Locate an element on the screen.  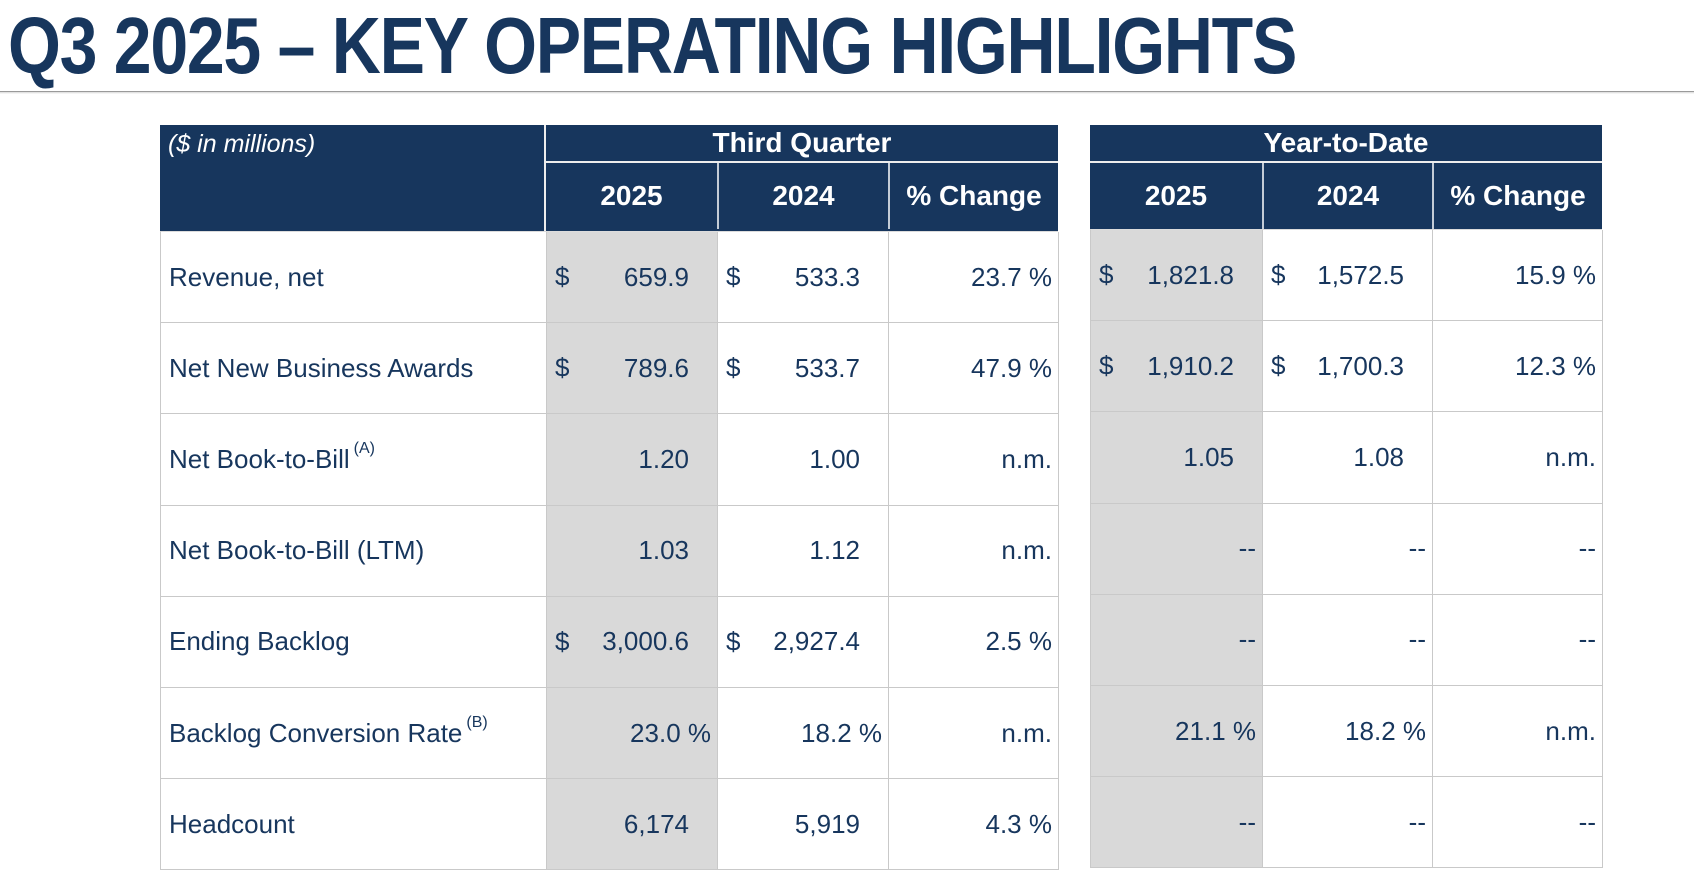
row-label: Revenue, net is located at coordinates (354, 278).